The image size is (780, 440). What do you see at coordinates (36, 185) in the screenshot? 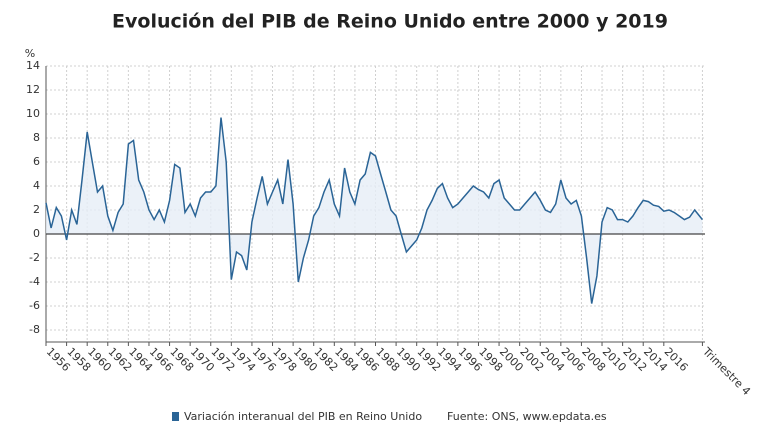
I see `y-tick-label: 4` at bounding box center [36, 185].